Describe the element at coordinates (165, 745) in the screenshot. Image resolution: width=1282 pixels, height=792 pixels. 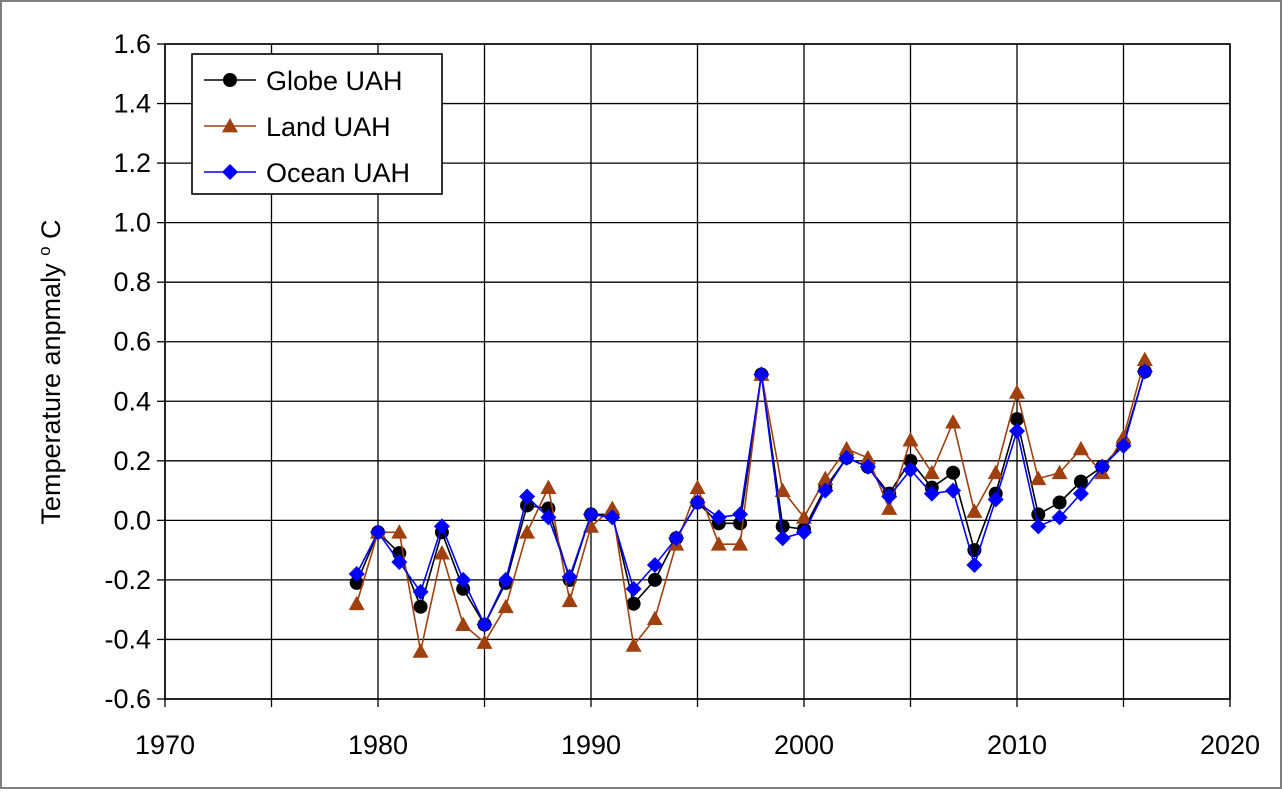
I see `x-tick-label: 1970` at that location.